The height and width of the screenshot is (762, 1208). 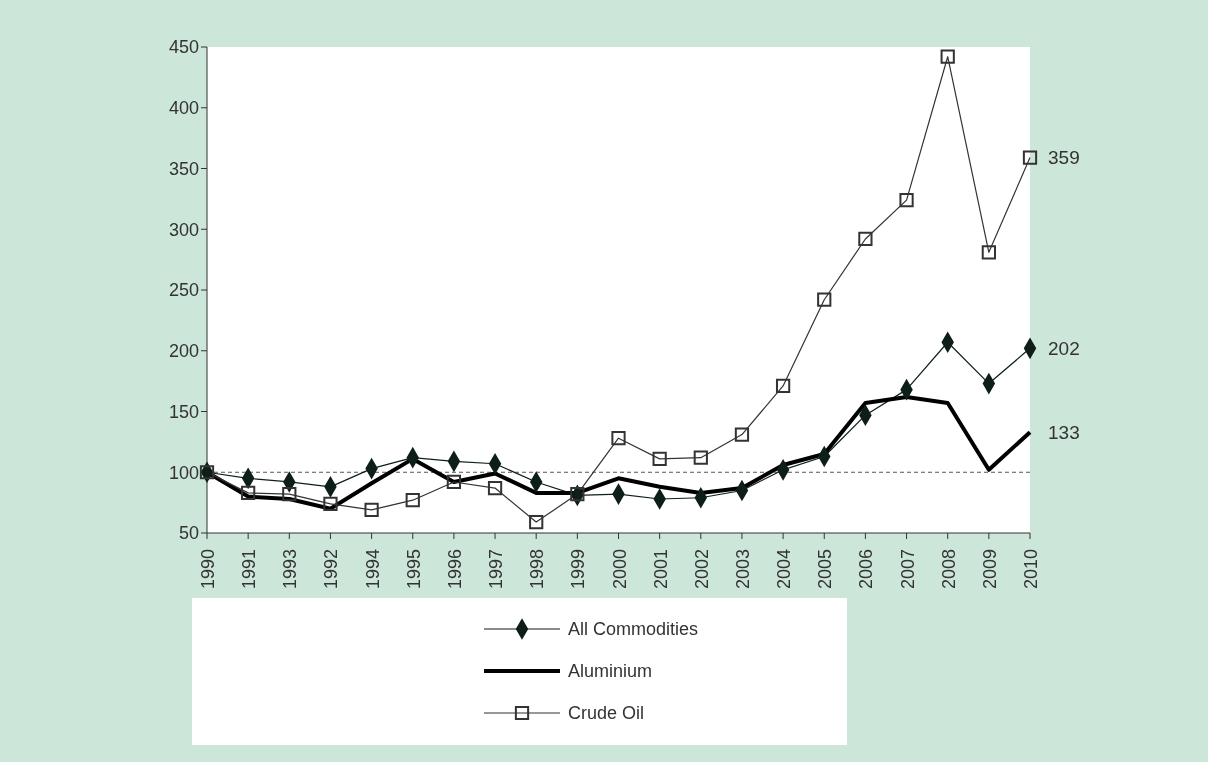 What do you see at coordinates (825, 569) in the screenshot?
I see `x-tick-label: 2005` at bounding box center [825, 569].